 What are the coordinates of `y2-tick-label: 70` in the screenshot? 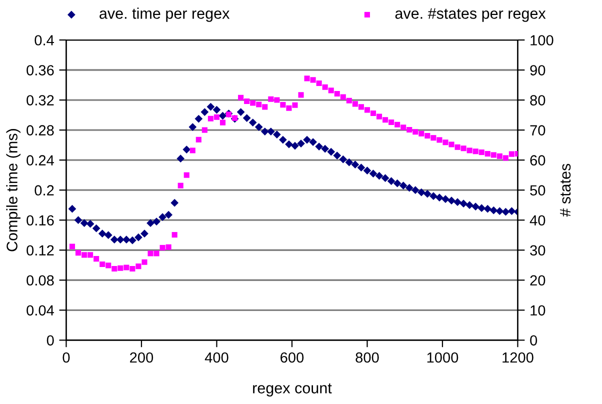 It's located at (538, 130).